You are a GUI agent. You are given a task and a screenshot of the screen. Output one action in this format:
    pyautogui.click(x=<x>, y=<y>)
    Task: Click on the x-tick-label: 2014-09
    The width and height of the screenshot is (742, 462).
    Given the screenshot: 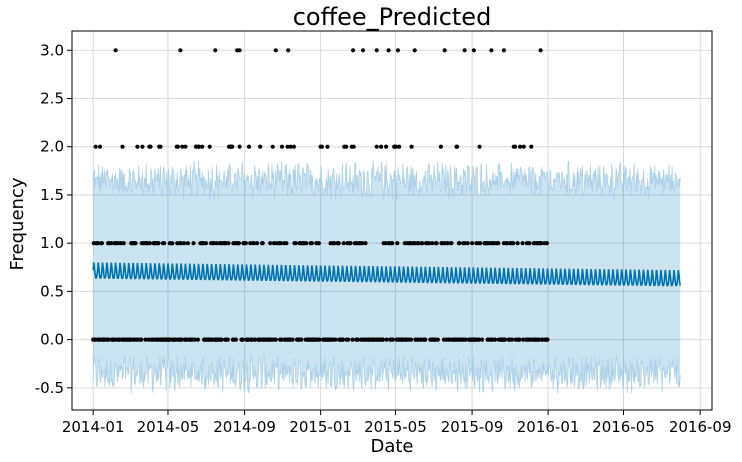 What is the action you would take?
    pyautogui.click(x=244, y=427)
    